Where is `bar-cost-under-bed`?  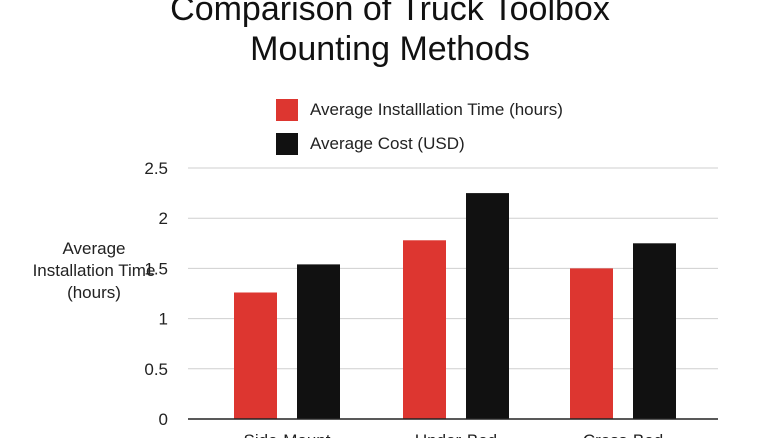 bar-cost-under-bed is located at coordinates (487, 306).